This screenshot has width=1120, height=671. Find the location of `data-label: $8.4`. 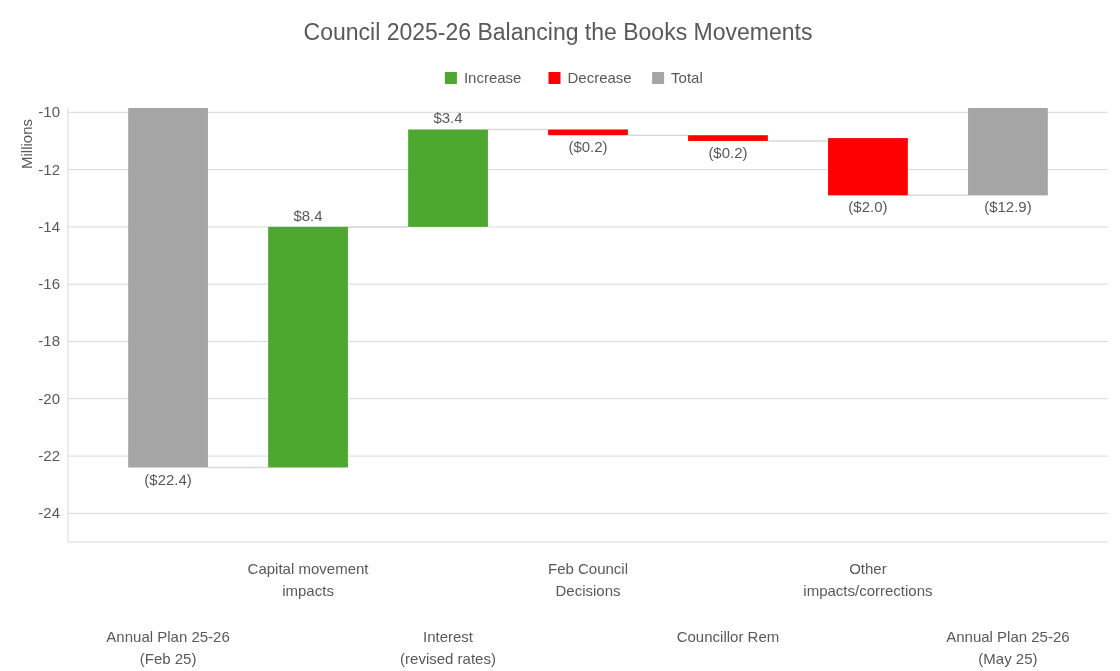

data-label: $8.4 is located at coordinates (308, 215).